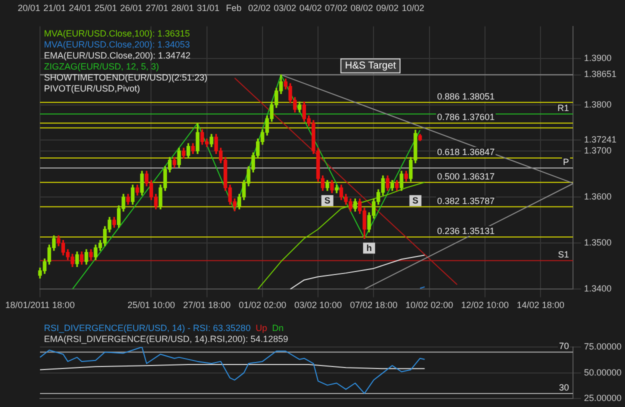 The height and width of the screenshot is (407, 625). What do you see at coordinates (126, 77) in the screenshot?
I see `annotation: SHOWTIMETOEND(EUR/USD)(2:51:23)` at bounding box center [126, 77].